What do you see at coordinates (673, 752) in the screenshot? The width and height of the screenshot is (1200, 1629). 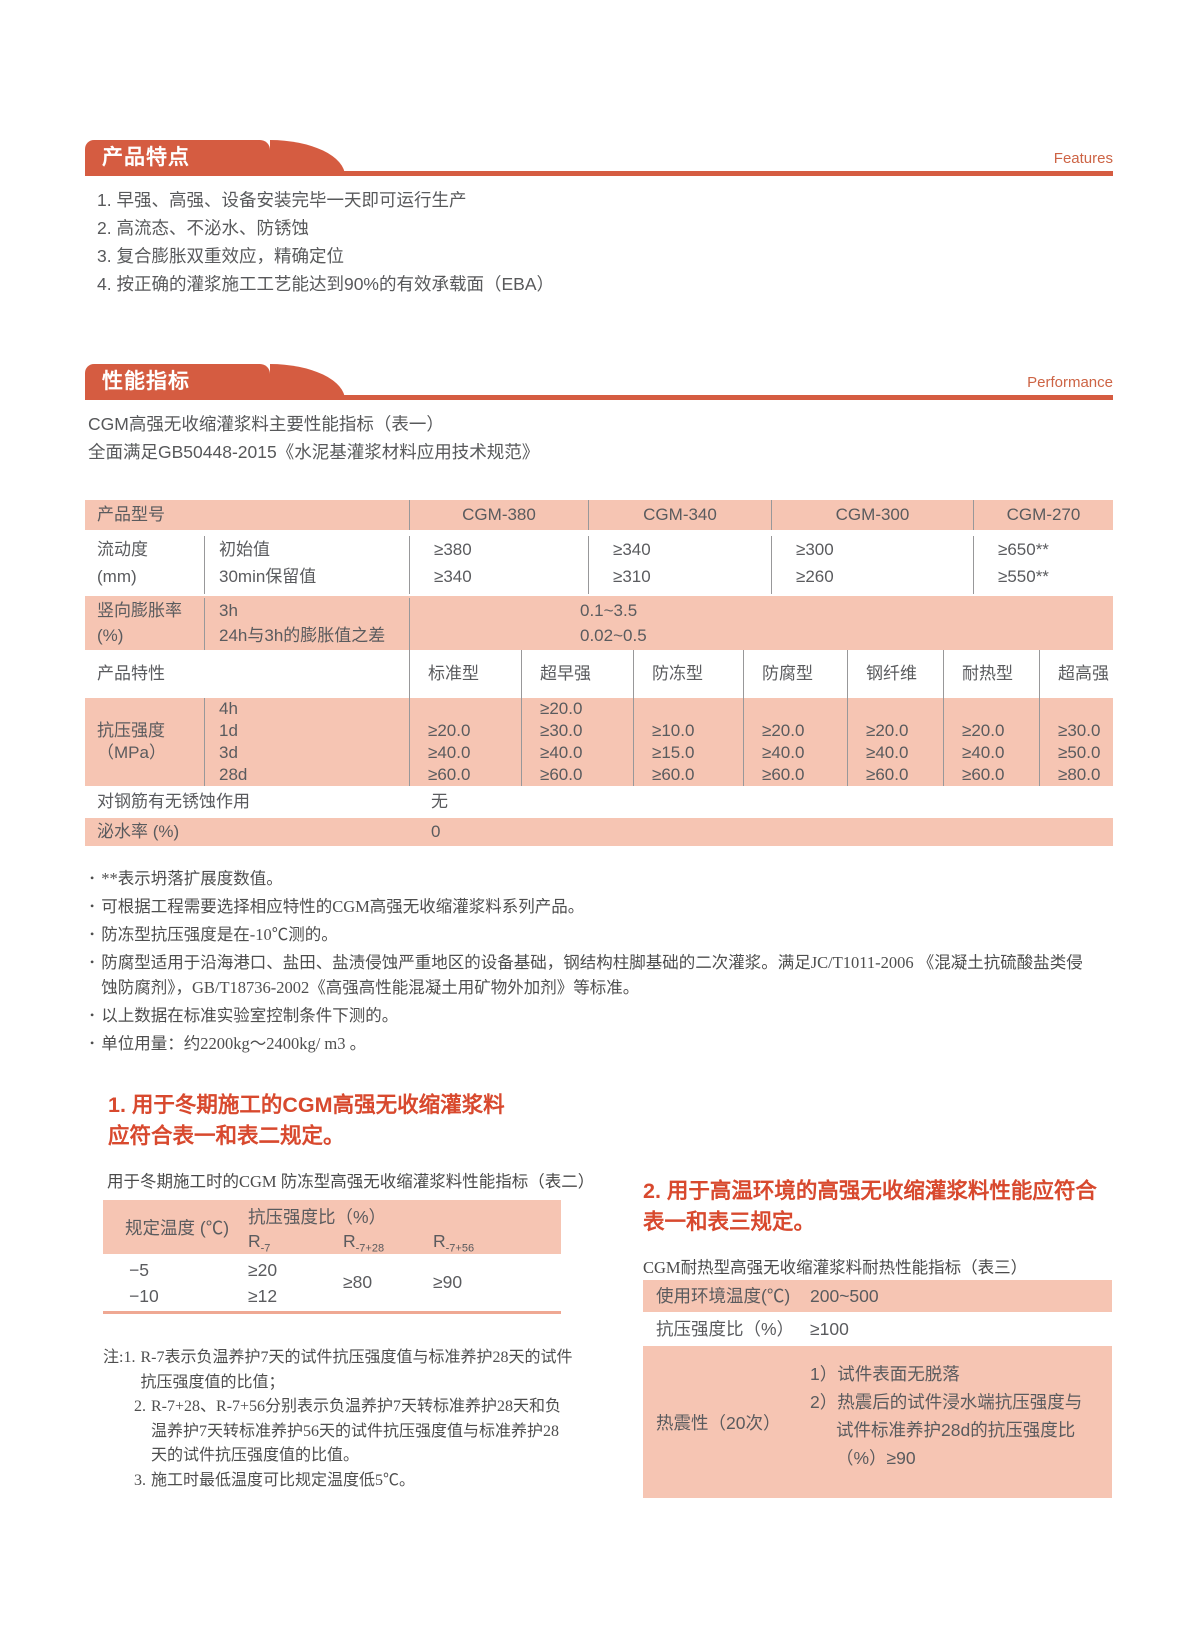 I see `strength-value: ≥15.0` at bounding box center [673, 752].